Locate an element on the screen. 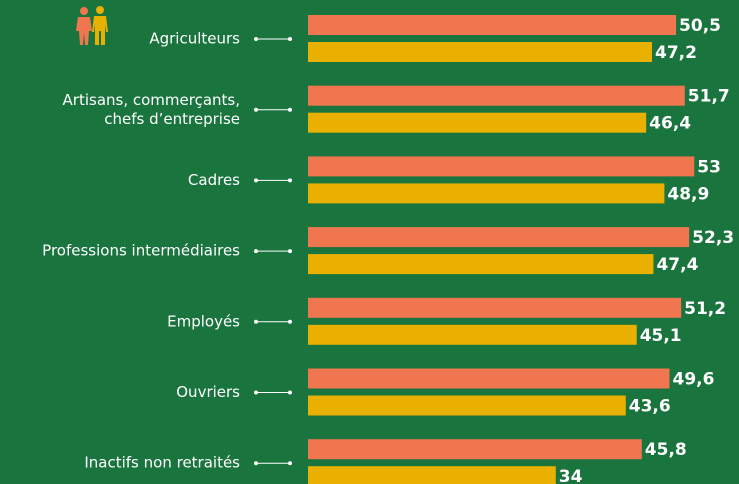 The width and height of the screenshot is (739, 484). legend-icons is located at coordinates (92, 25).